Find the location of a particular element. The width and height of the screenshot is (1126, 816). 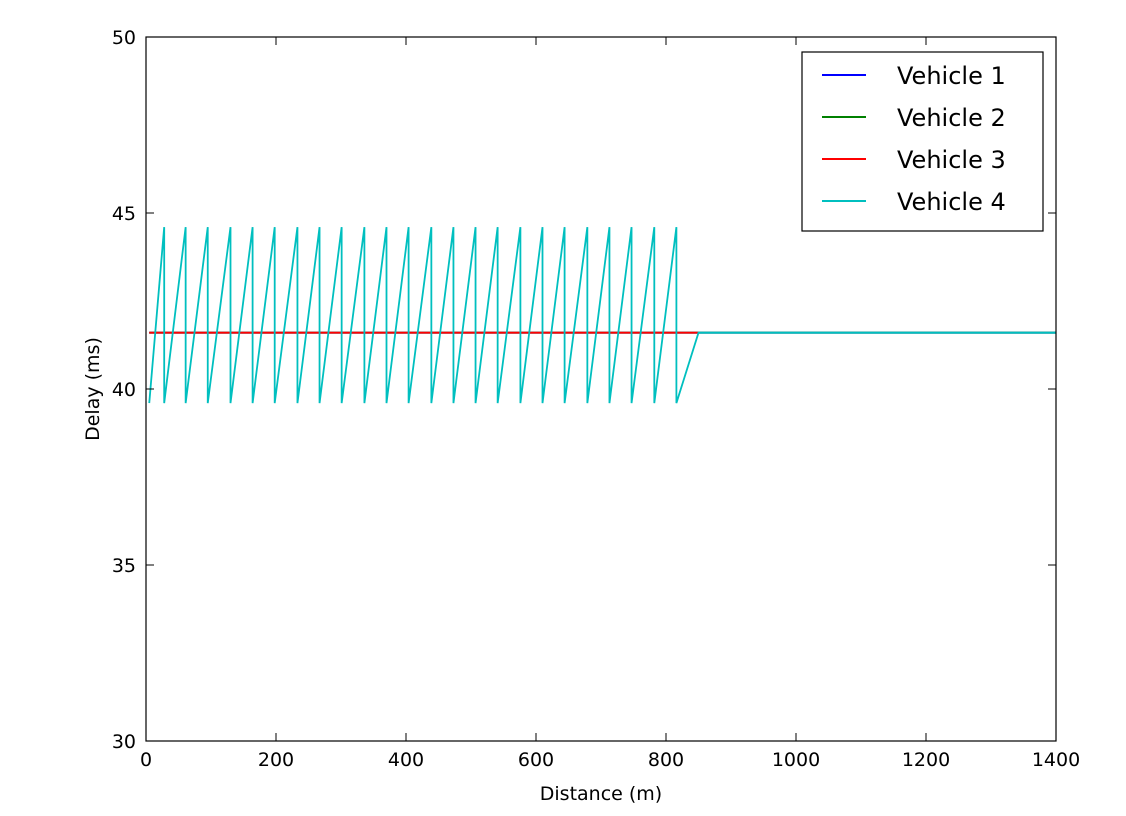

x-tick-label: 1400 is located at coordinates (1056, 760).